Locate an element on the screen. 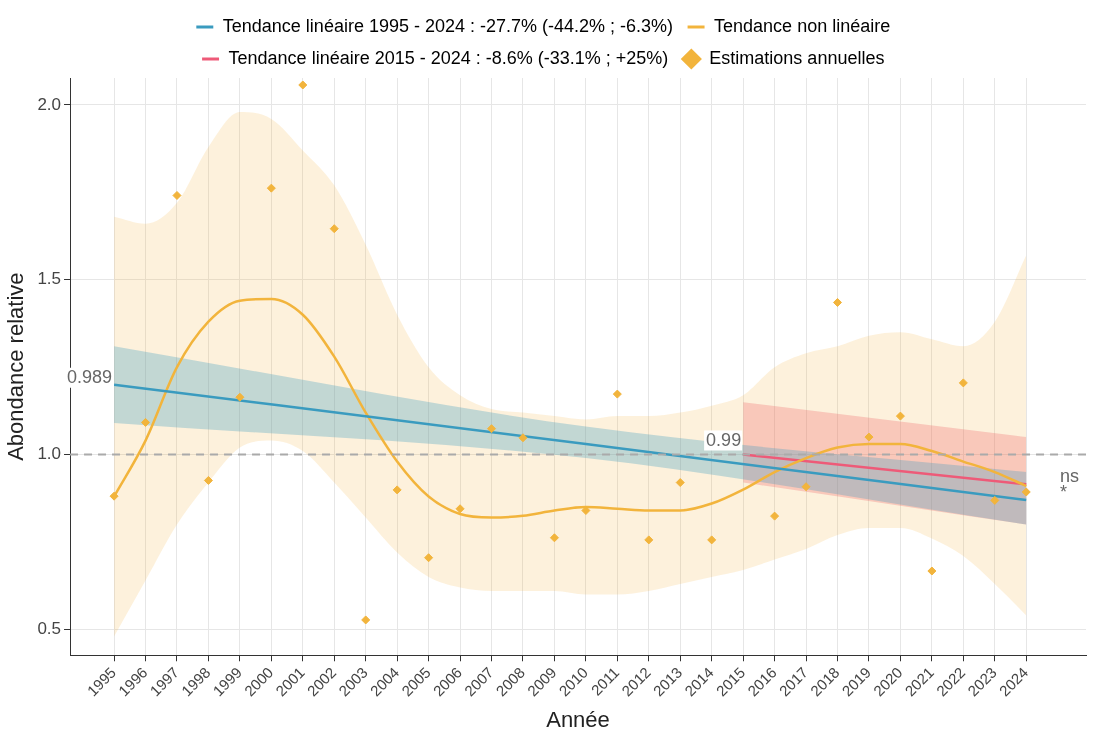  y-tick-label: 0.5 is located at coordinates (49, 629).